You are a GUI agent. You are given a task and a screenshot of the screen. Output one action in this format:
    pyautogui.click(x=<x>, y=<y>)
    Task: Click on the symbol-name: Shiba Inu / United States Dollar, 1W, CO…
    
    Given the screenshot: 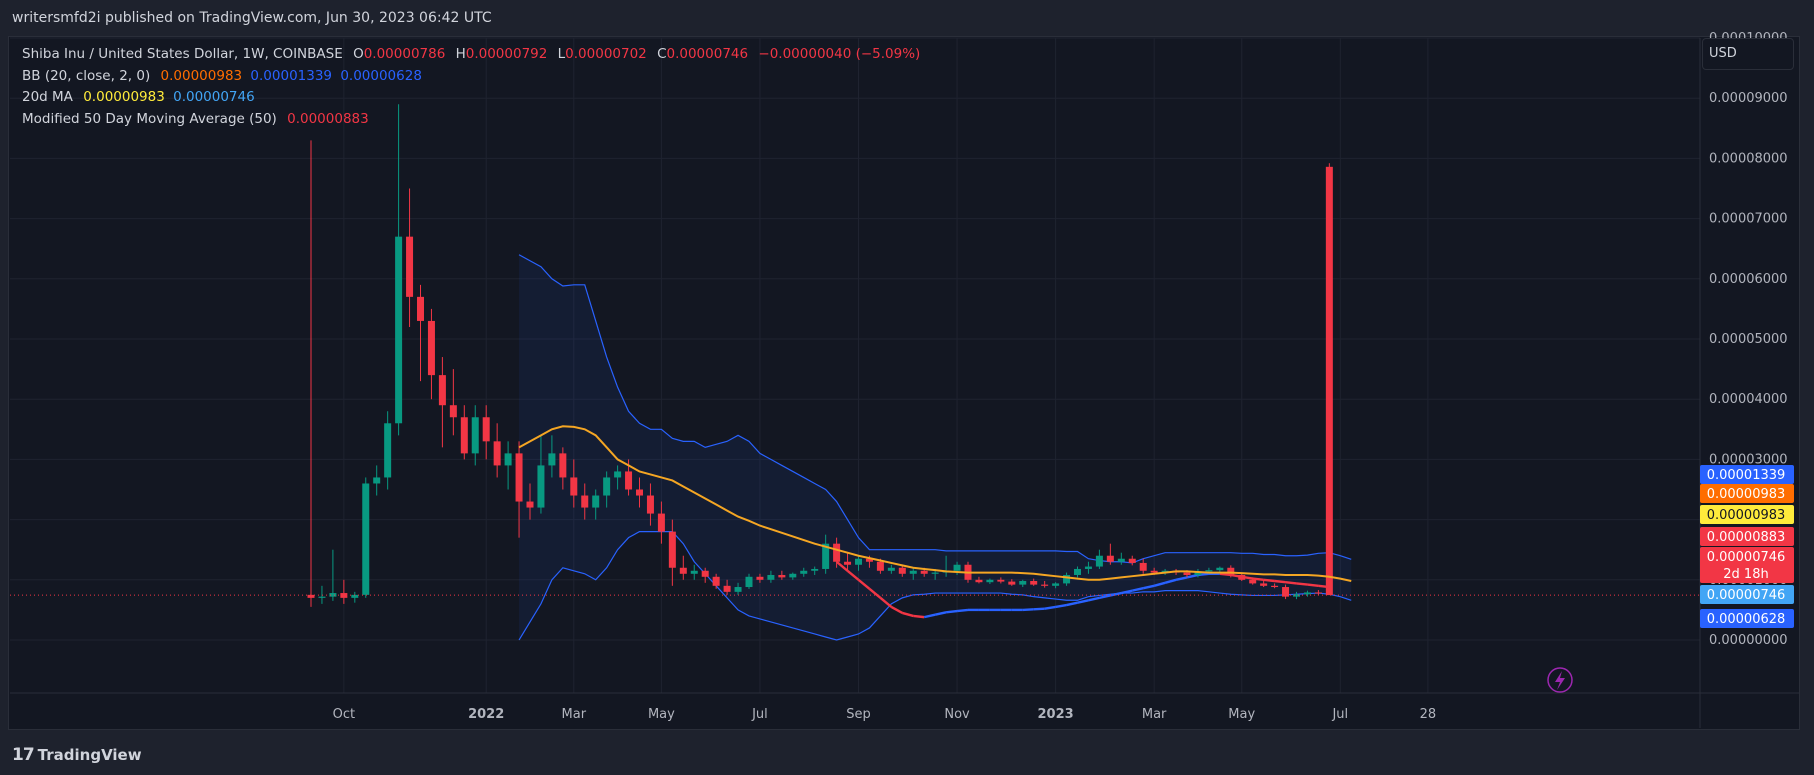 What is the action you would take?
    pyautogui.click(x=182, y=54)
    